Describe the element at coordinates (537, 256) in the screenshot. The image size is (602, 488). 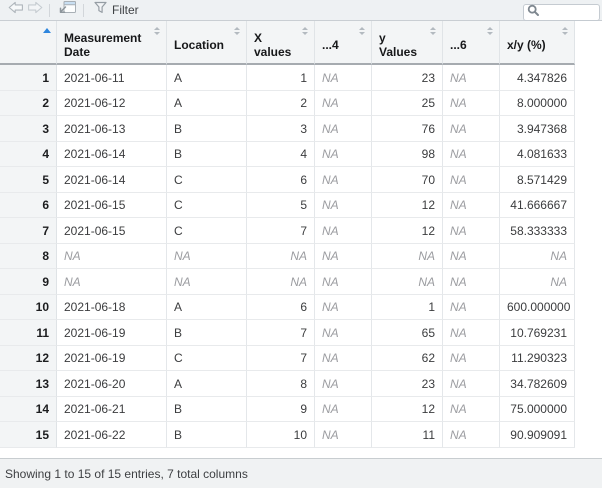
I see `cell-x-over-y-pct: NA` at that location.